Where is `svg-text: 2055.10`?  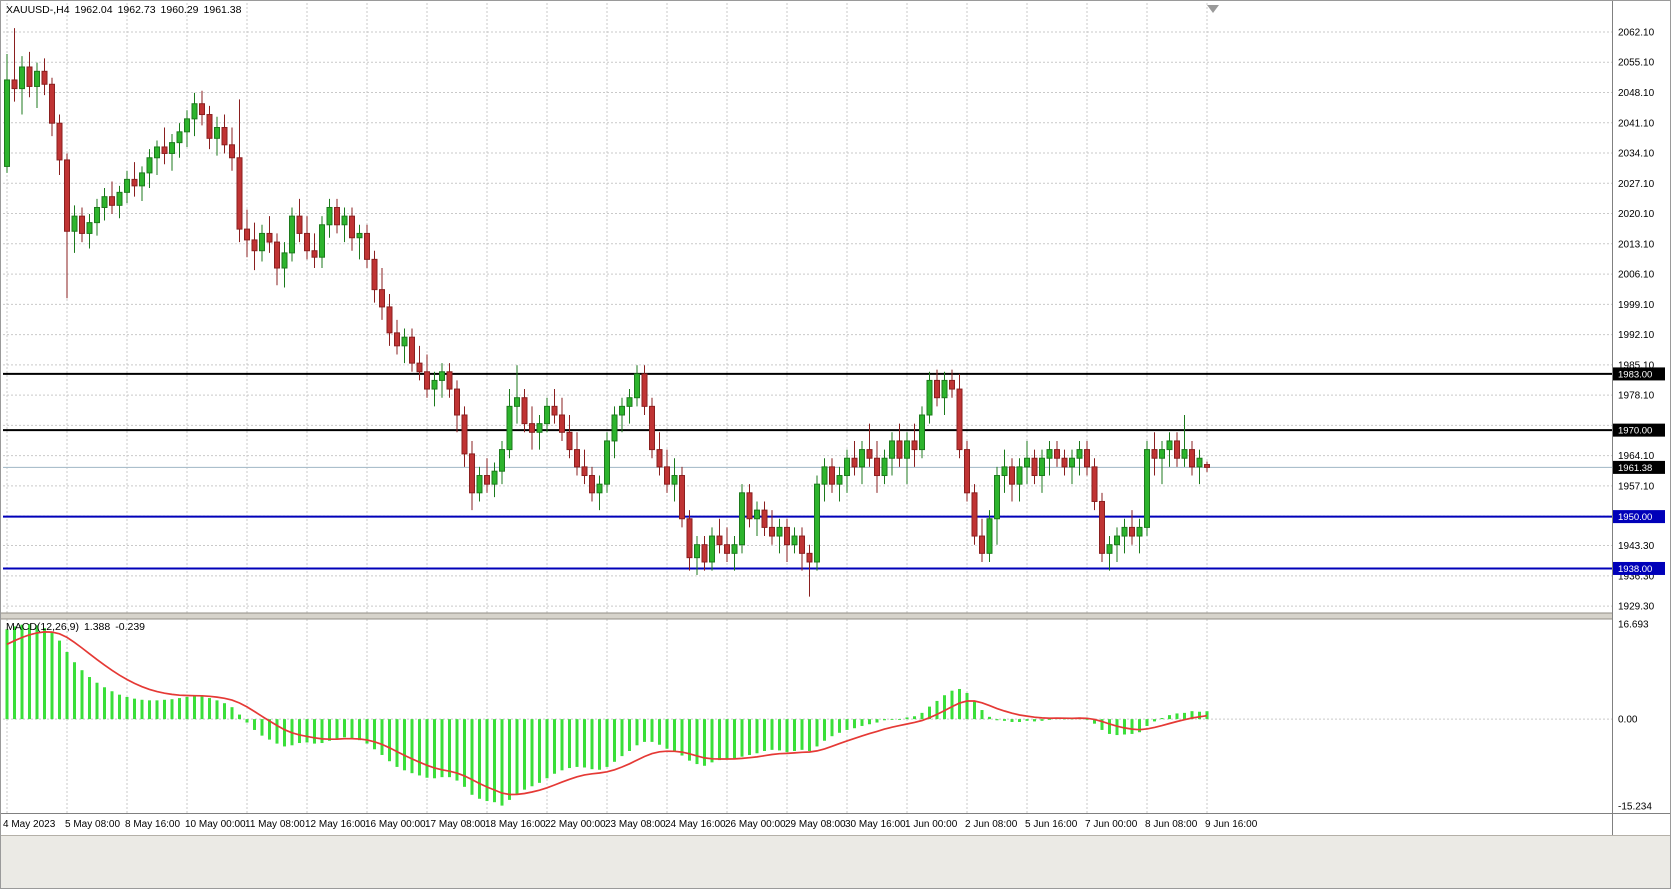 svg-text: 2055.10 is located at coordinates (1636, 63).